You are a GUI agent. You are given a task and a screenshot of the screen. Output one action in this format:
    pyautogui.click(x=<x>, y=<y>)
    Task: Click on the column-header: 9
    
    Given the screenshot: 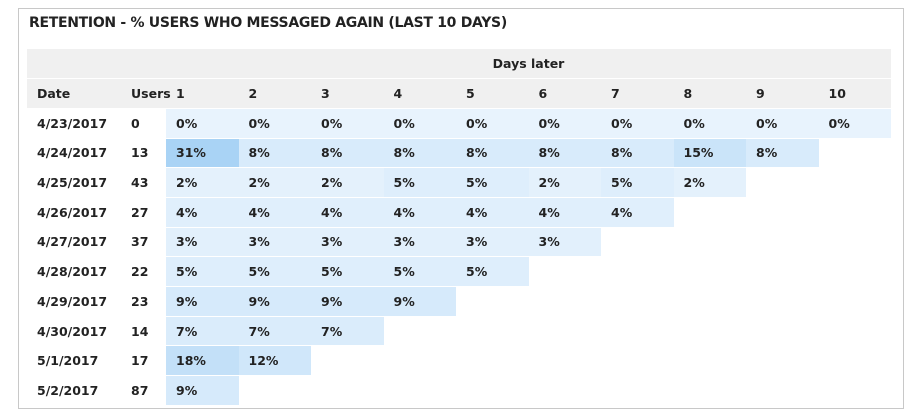 What is the action you would take?
    pyautogui.click(x=782, y=93)
    